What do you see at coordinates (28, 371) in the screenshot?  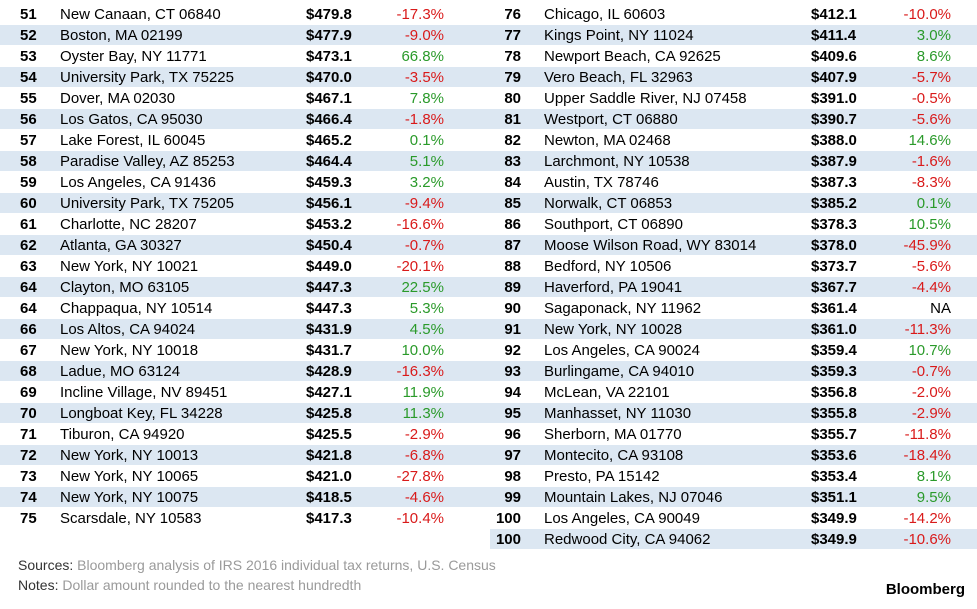 I see `rank-cell: 68` at bounding box center [28, 371].